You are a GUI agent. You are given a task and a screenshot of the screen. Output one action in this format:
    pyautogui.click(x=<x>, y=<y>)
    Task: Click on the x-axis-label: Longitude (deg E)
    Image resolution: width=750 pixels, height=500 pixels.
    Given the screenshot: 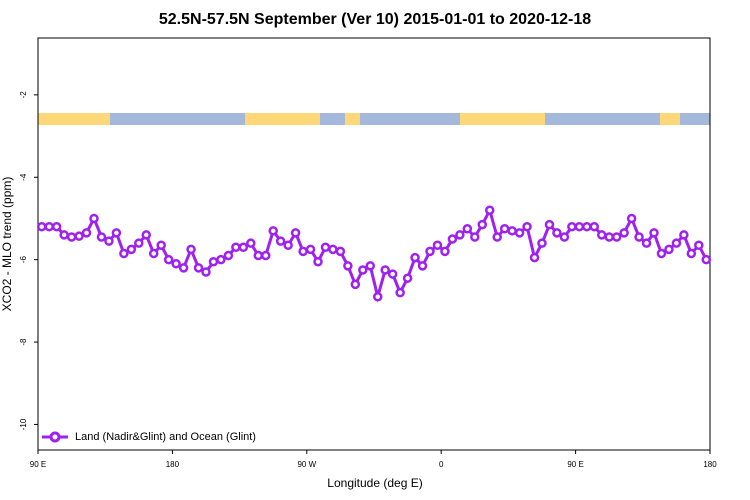 What is the action you would take?
    pyautogui.click(x=374, y=483)
    